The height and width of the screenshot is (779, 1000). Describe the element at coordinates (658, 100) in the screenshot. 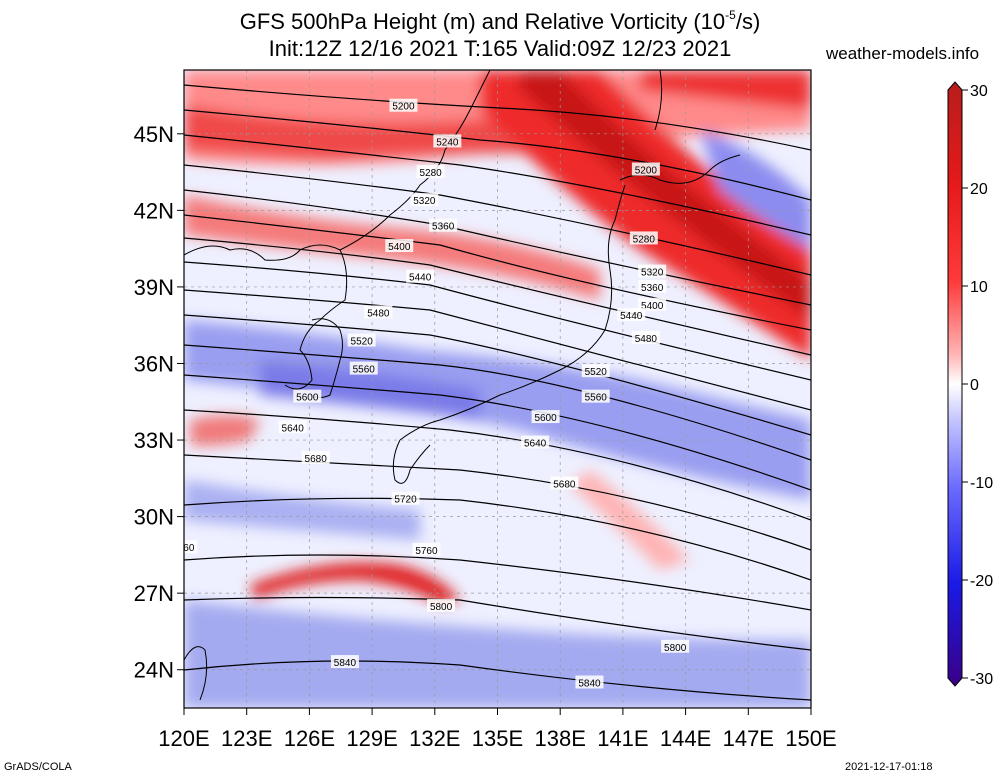

I see `coast-sakhalin` at that location.